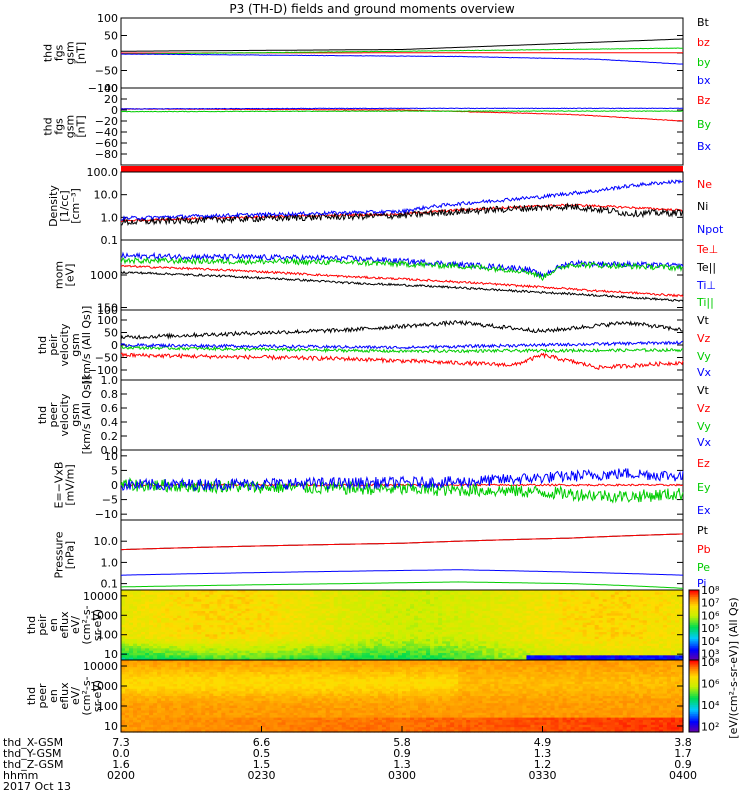 Image resolution: width=750 pixels, height=800 pixels. I want to click on series-line-vx, so click(402, 345).